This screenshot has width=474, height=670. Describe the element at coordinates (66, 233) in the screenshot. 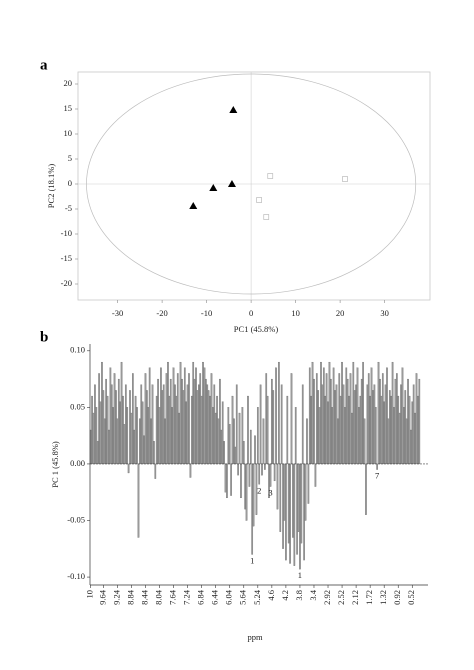

I see `y-tick-label: -10` at that location.